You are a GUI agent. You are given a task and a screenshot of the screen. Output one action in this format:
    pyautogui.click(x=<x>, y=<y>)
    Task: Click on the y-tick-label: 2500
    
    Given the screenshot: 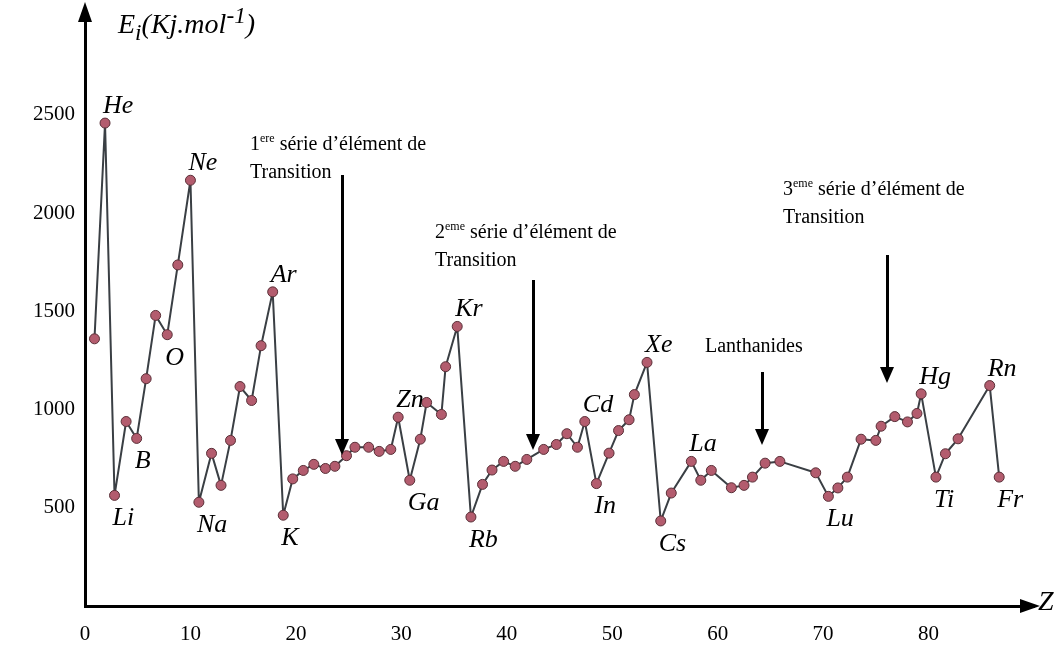 What is the action you would take?
    pyautogui.click(x=54, y=113)
    